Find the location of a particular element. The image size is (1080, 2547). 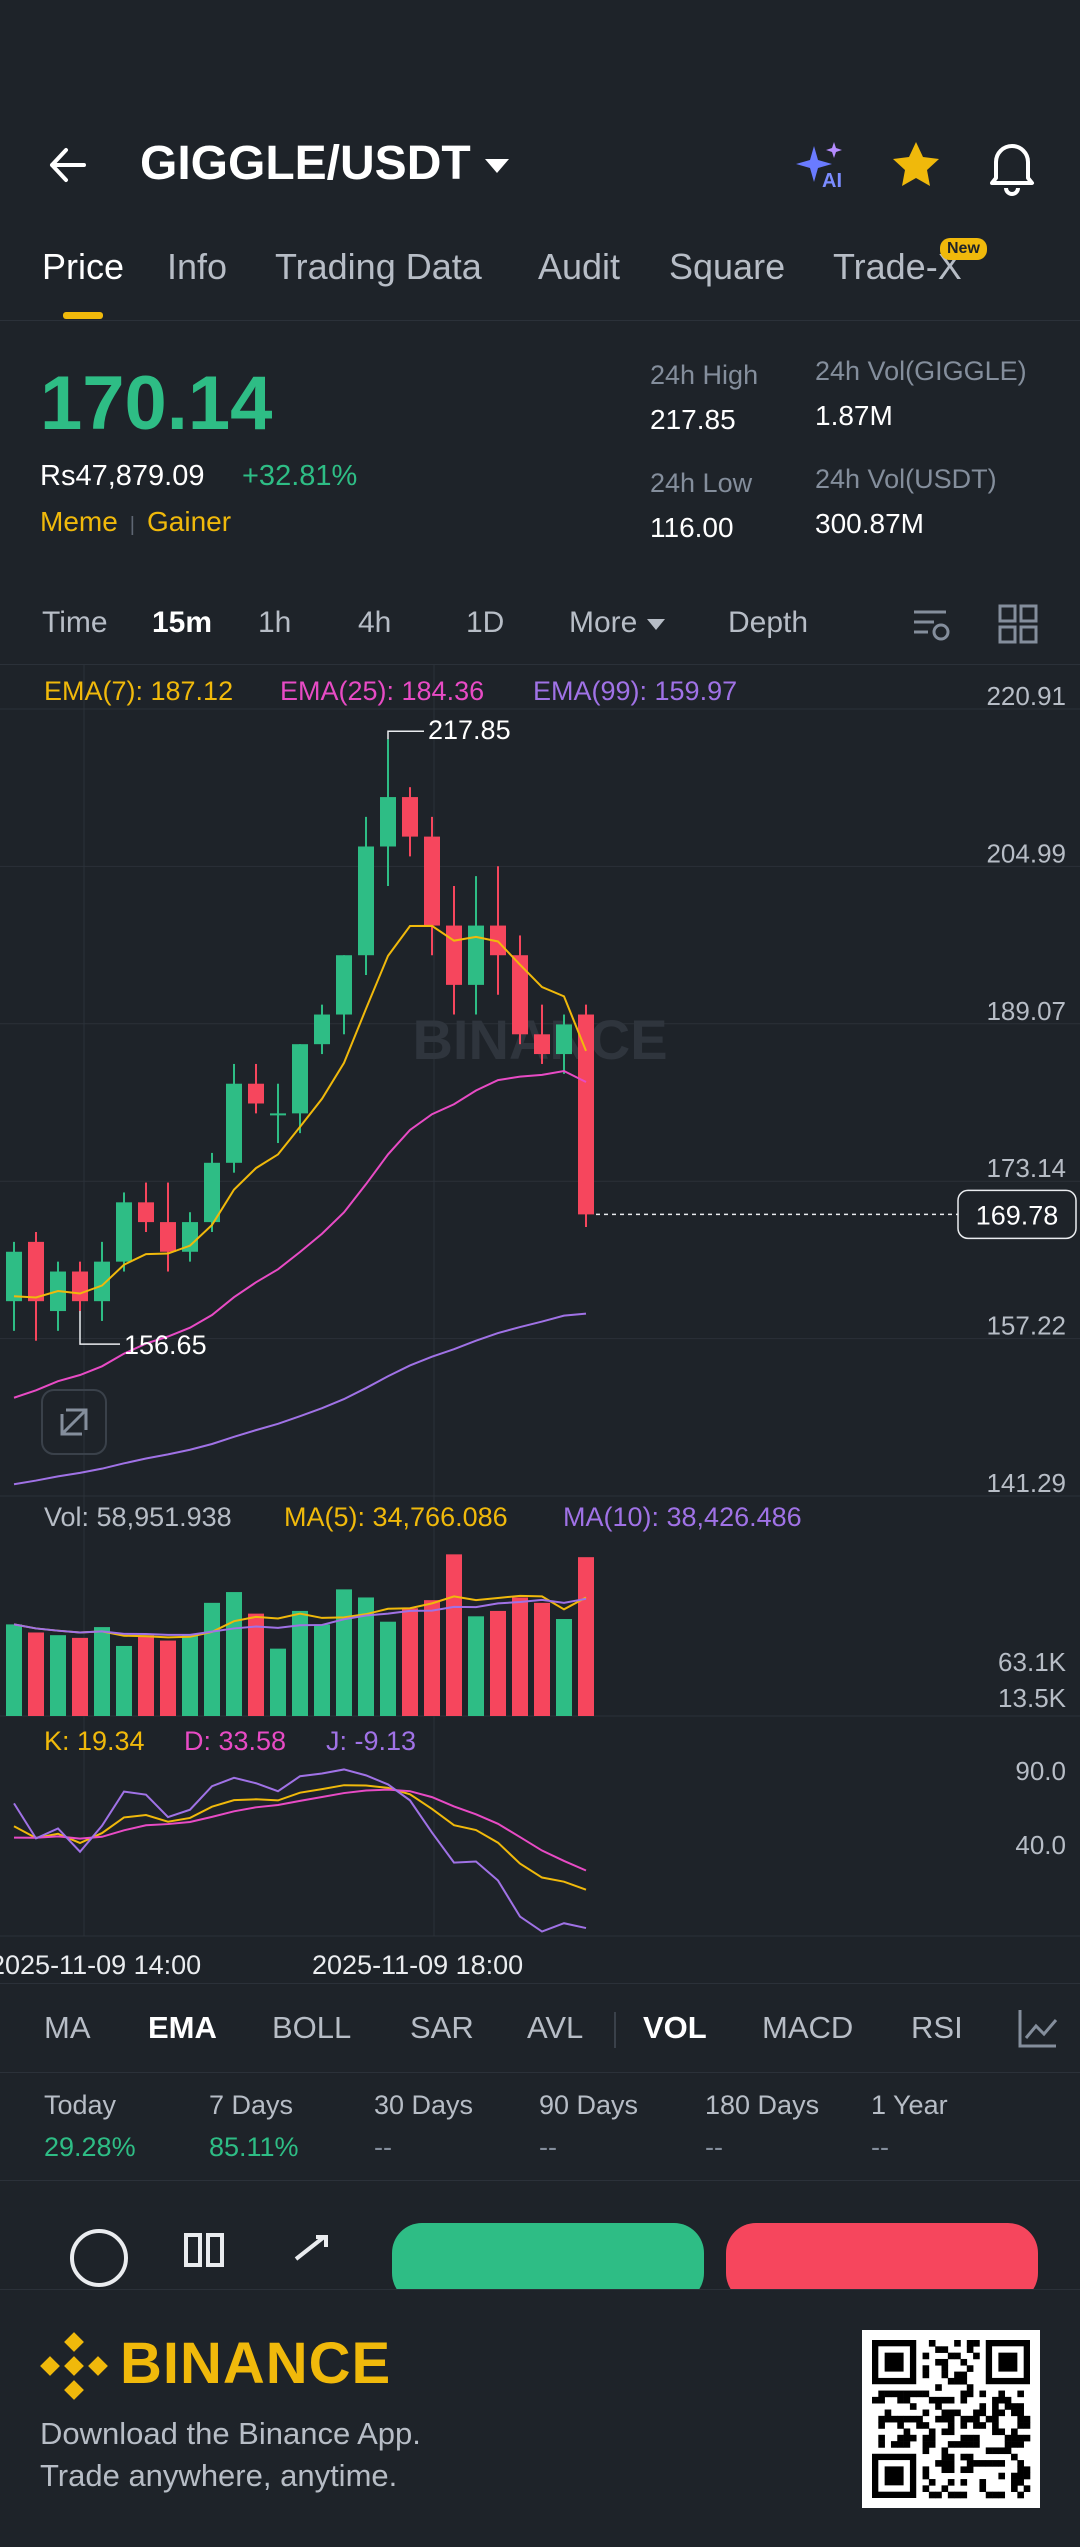

indicator-boll: BOLL is located at coordinates (312, 2027).